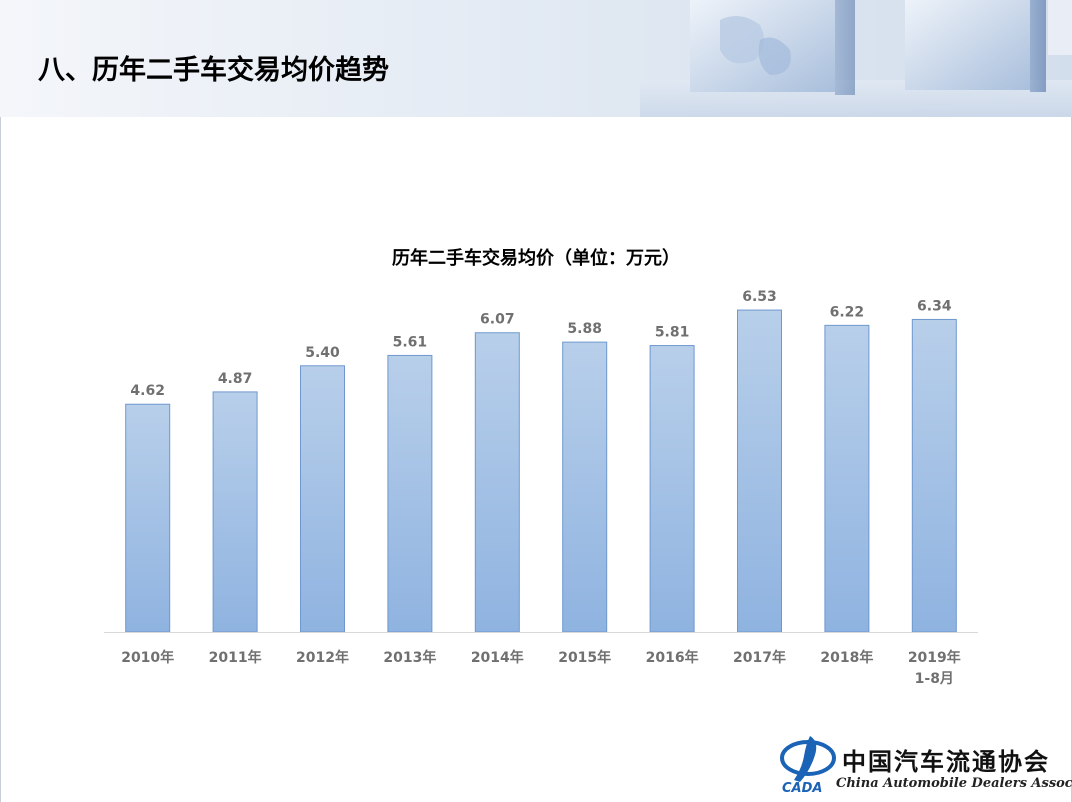 This screenshot has width=1072, height=802. Describe the element at coordinates (672, 333) in the screenshot. I see `bar-value-label: 5.81` at that location.